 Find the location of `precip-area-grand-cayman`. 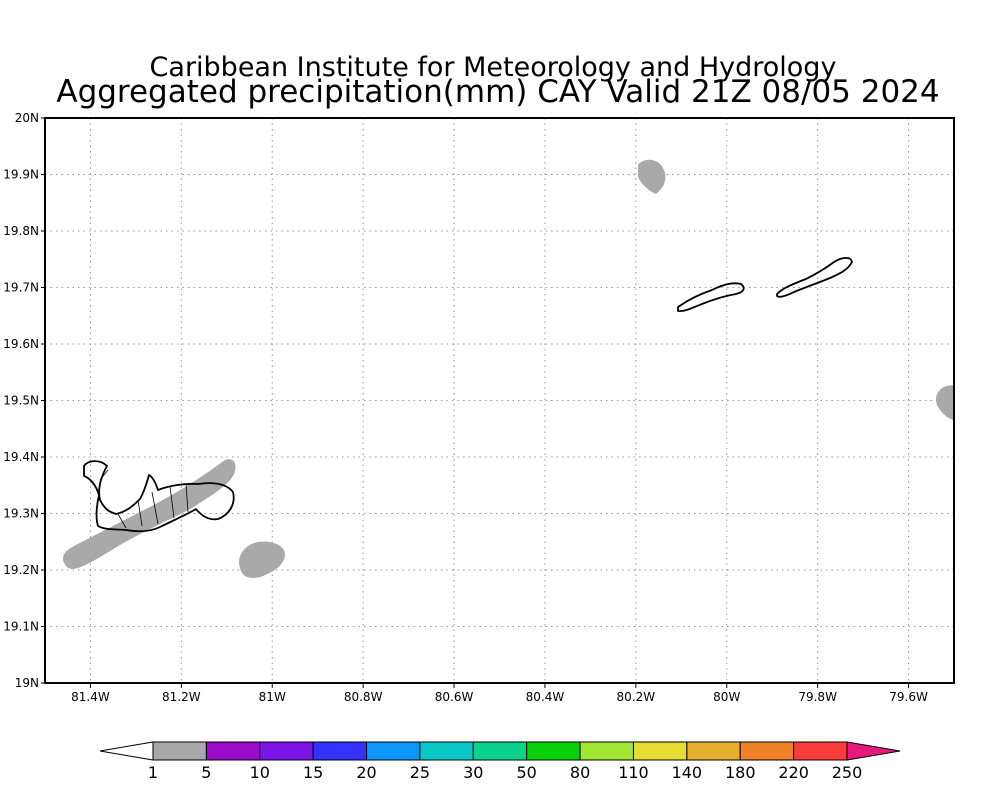

precip-area-grand-cayman is located at coordinates (149, 514).